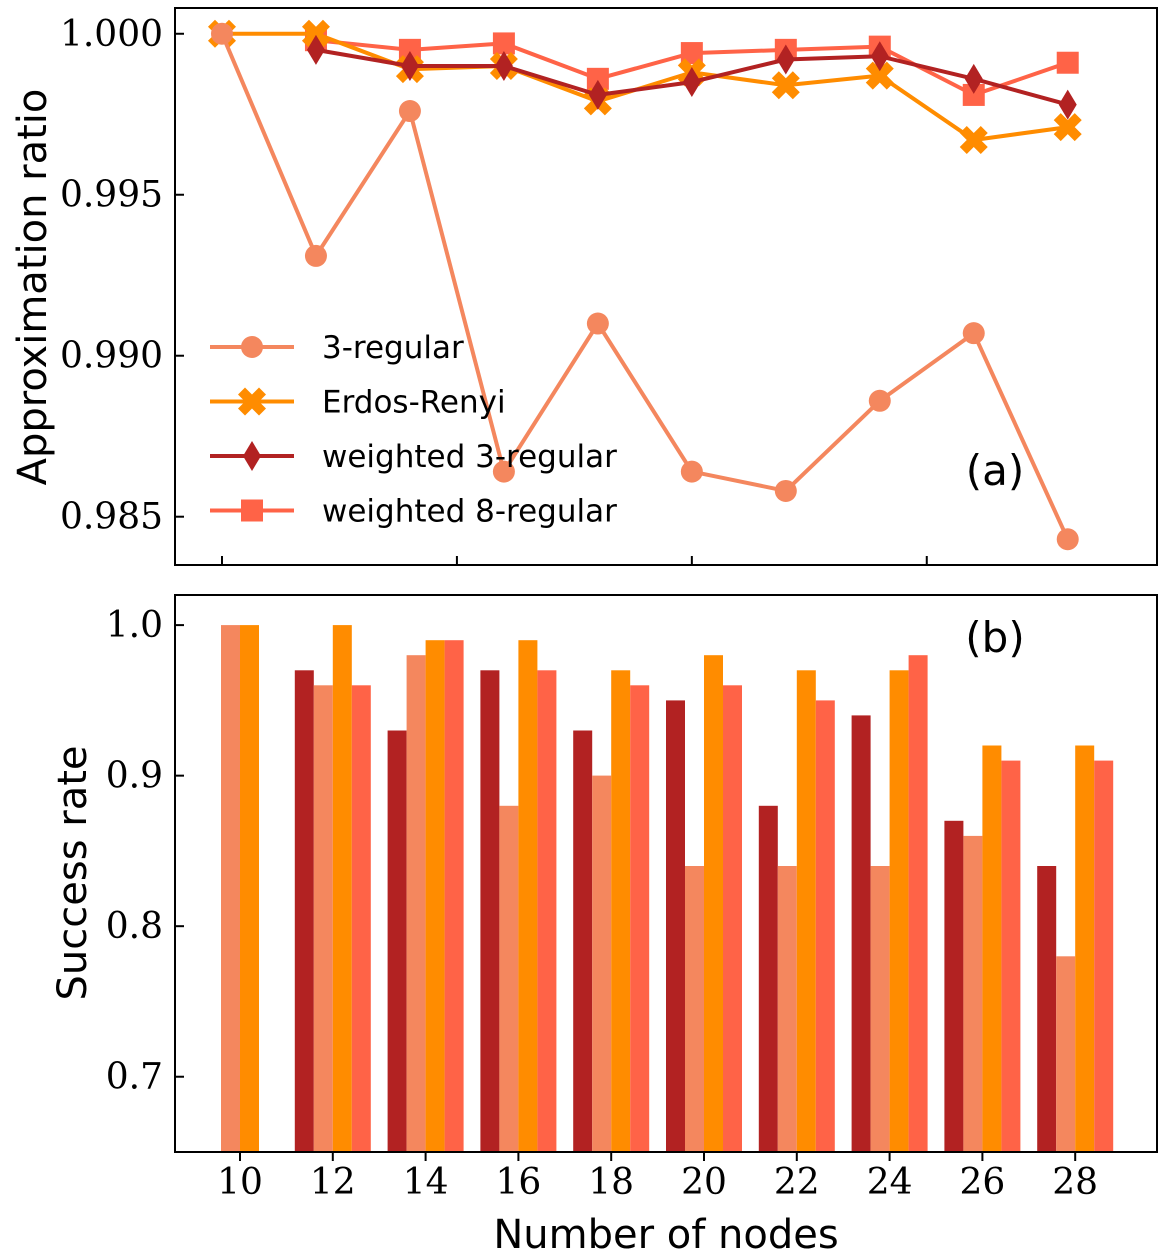 This screenshot has height=1259, width=1165. I want to click on legend-label: 3-regular, so click(393, 348).